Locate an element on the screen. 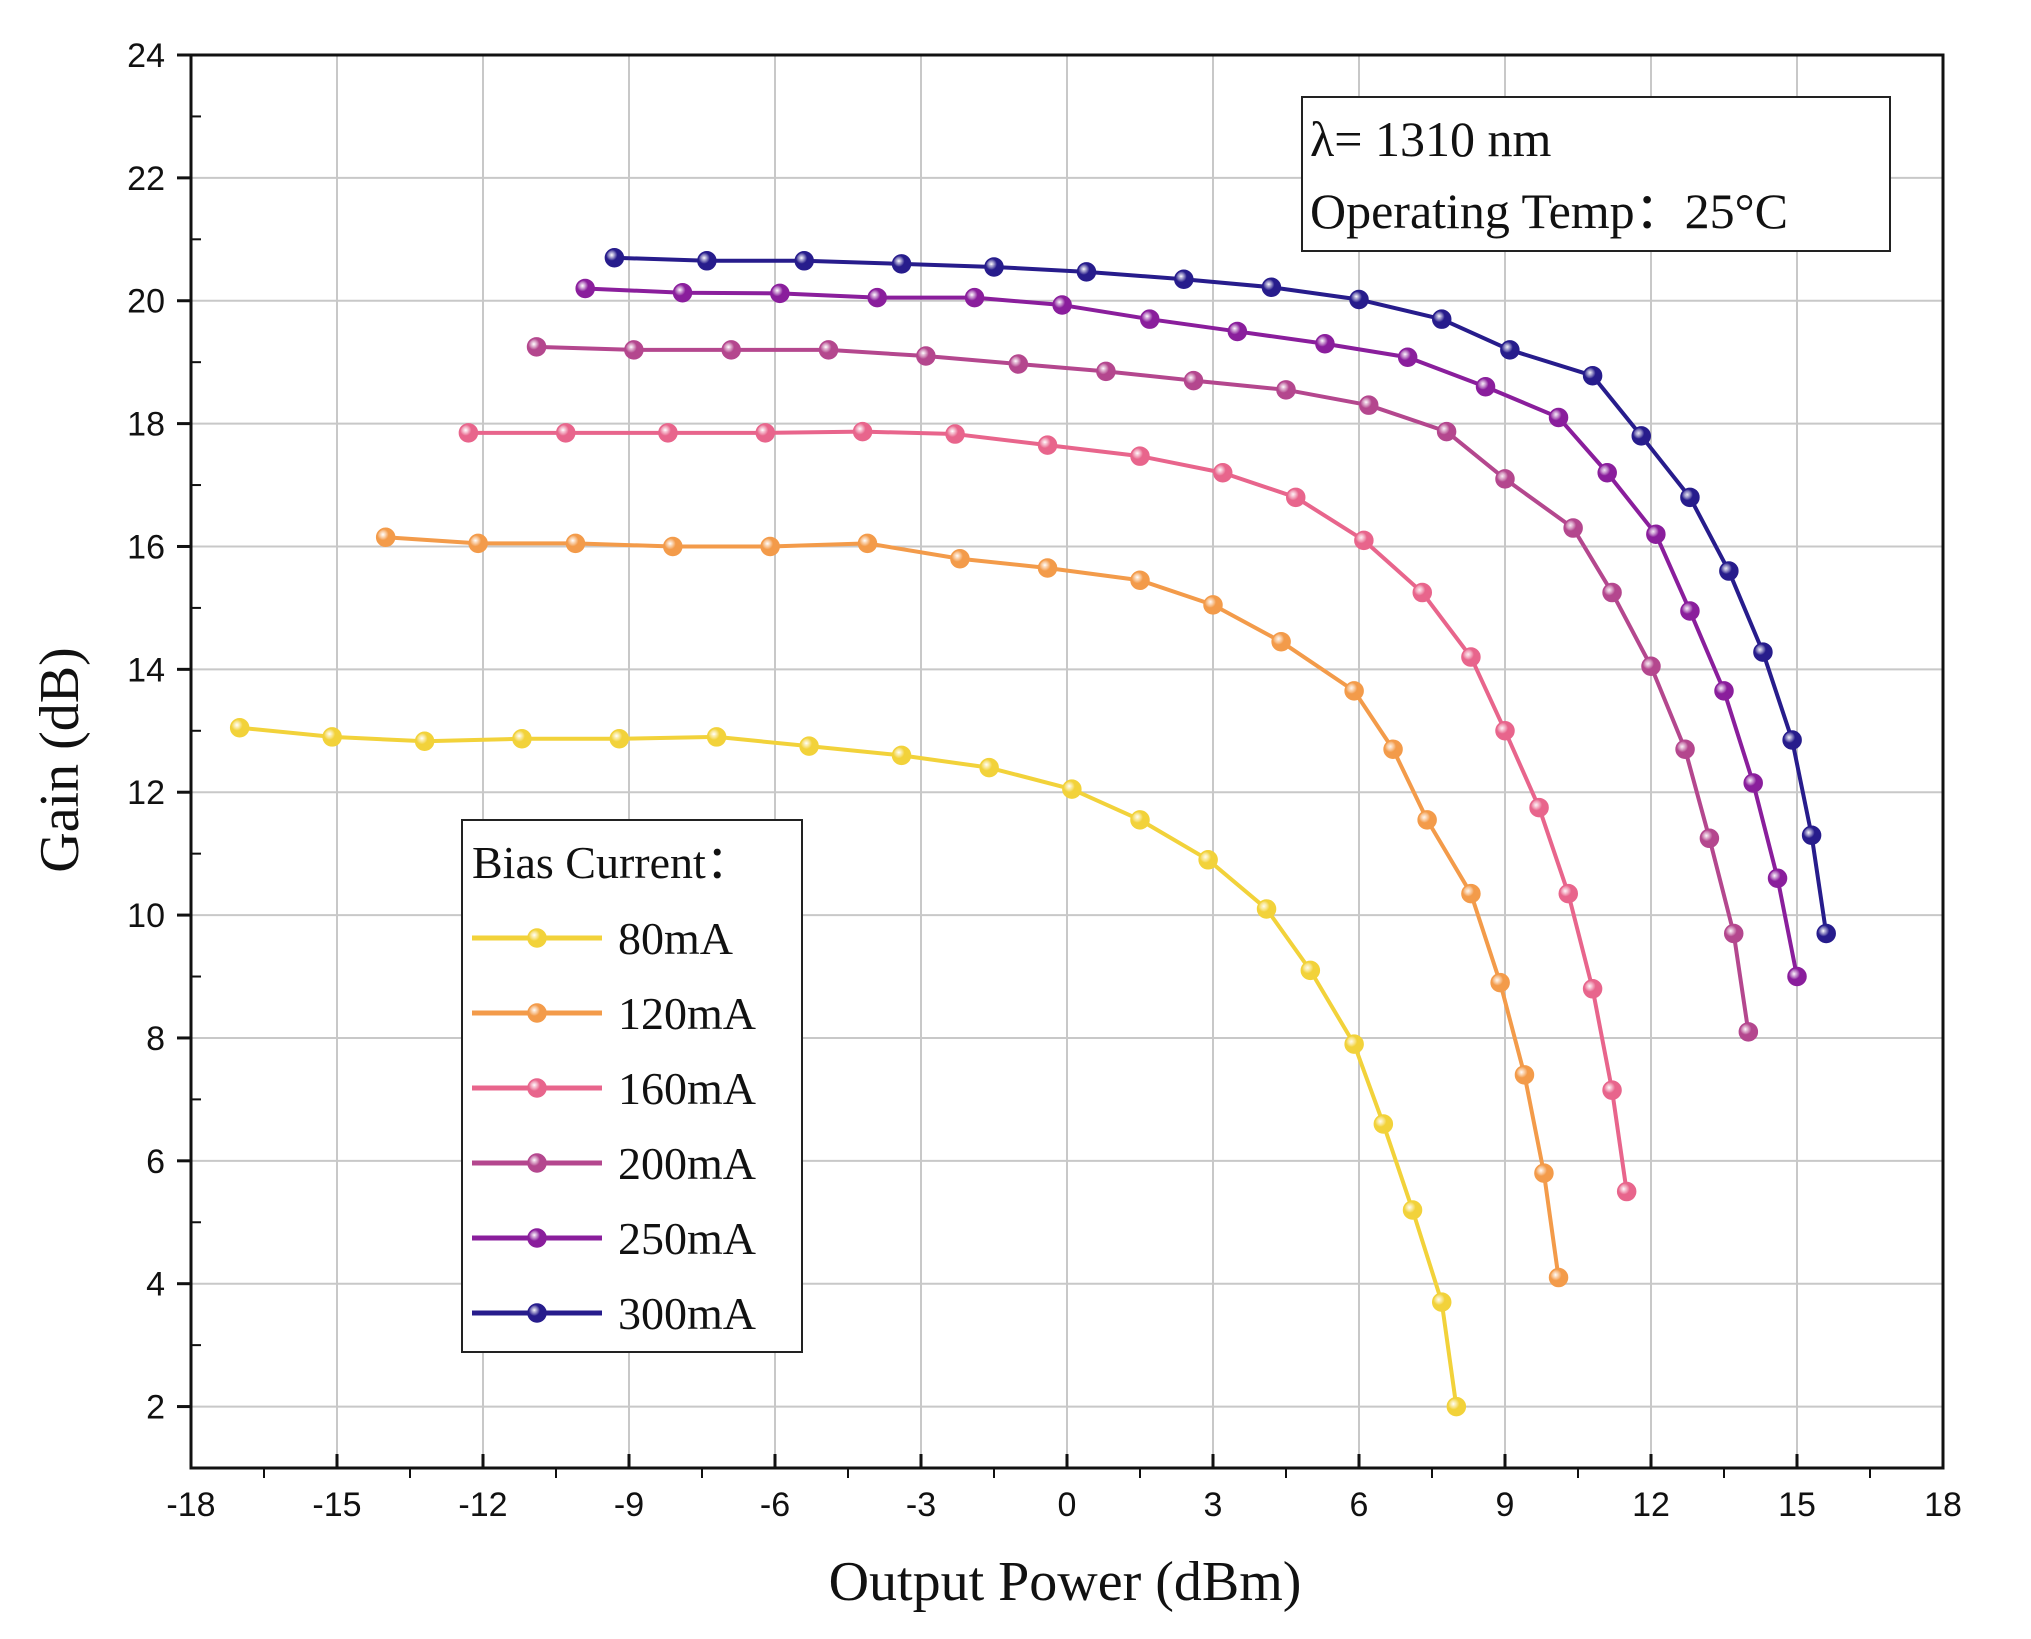 The width and height of the screenshot is (2031, 1639). x-tick-label: -15 is located at coordinates (336, 1505).